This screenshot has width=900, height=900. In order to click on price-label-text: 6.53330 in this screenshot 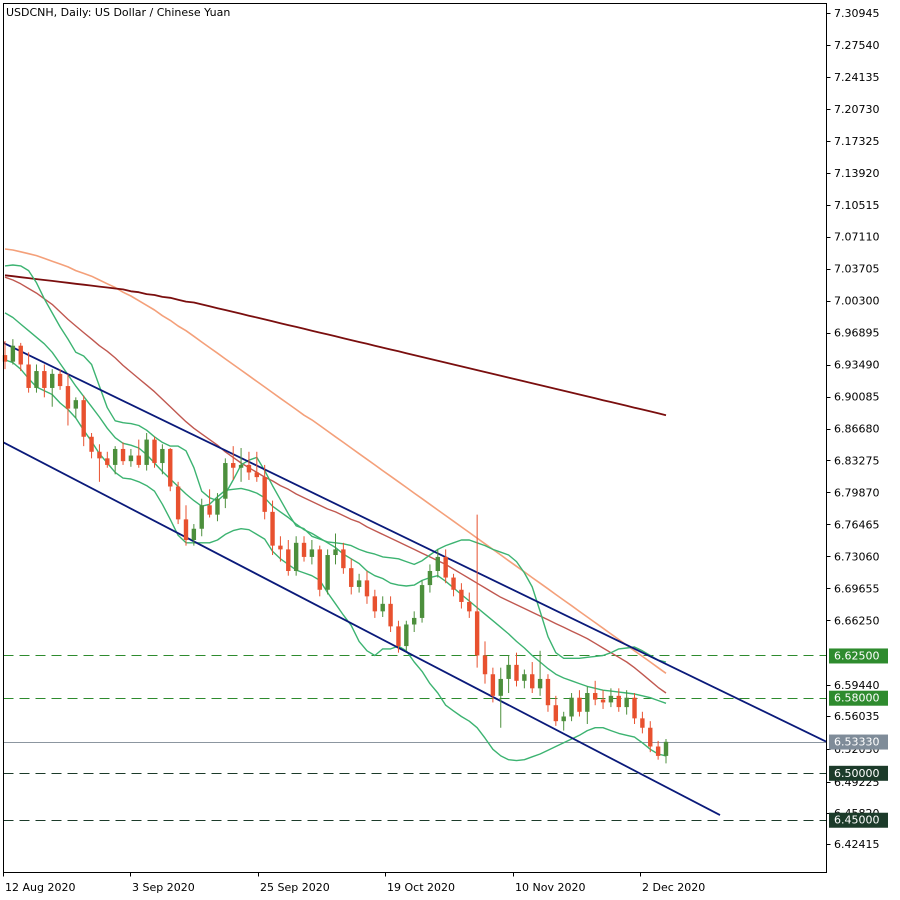, I will do `click(857, 742)`.